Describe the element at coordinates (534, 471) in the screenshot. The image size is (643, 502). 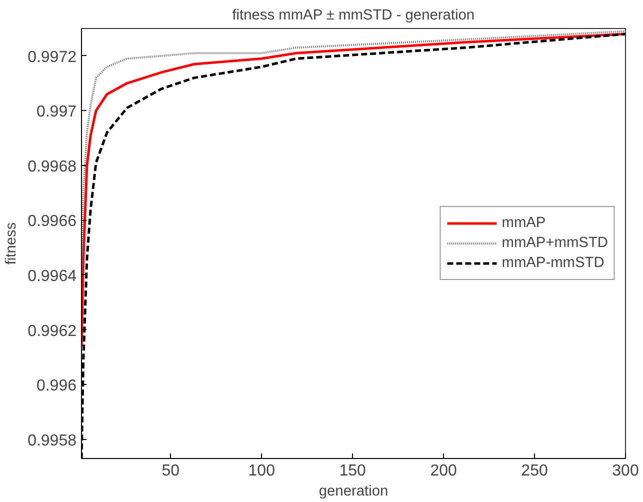
I see `x-tick-label: 250` at that location.